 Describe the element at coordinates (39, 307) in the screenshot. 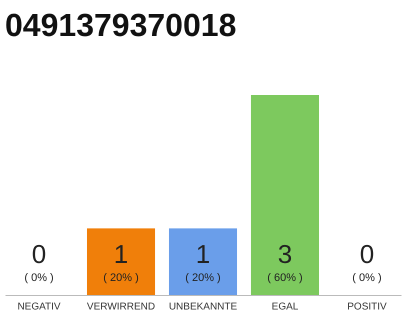

I see `x-tick-label: NEGATIV` at that location.